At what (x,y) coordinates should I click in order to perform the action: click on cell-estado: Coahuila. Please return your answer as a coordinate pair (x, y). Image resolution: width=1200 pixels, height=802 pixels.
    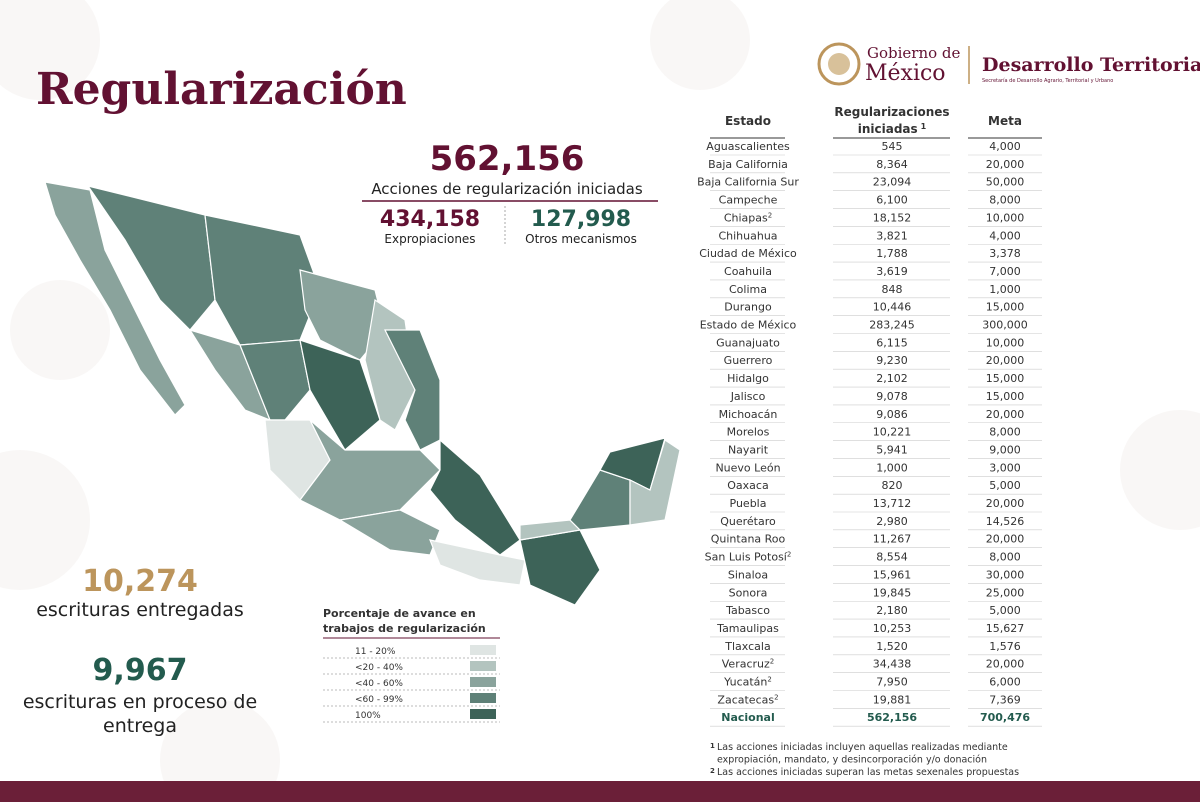
    Looking at the image, I should click on (748, 271).